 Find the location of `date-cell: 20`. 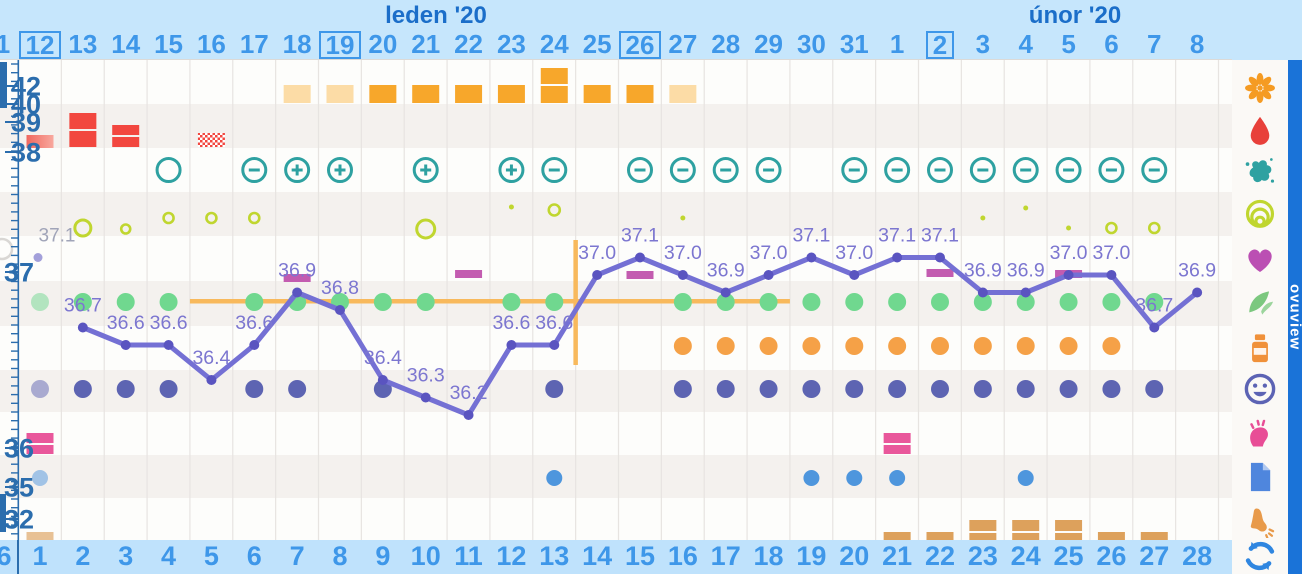

date-cell: 20 is located at coordinates (383, 44).